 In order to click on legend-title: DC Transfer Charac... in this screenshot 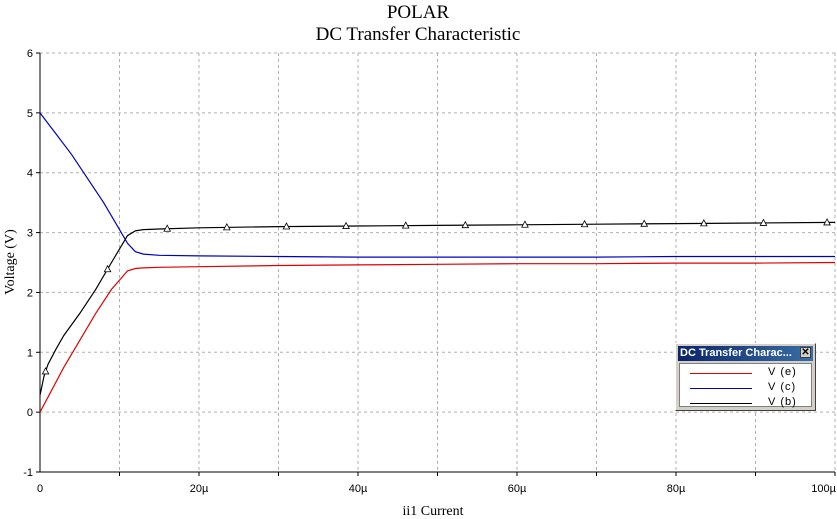, I will do `click(736, 353)`.